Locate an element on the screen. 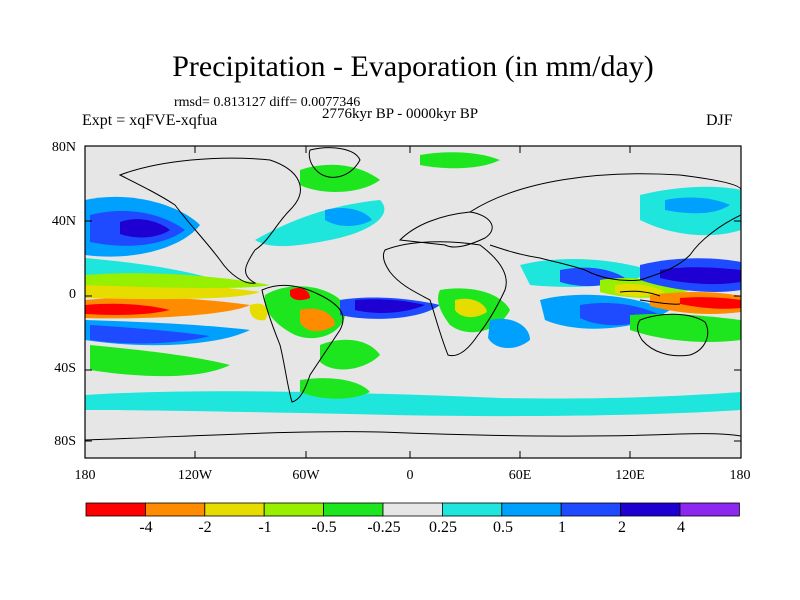 The width and height of the screenshot is (800, 600). coast-antarctica is located at coordinates (413, 436).